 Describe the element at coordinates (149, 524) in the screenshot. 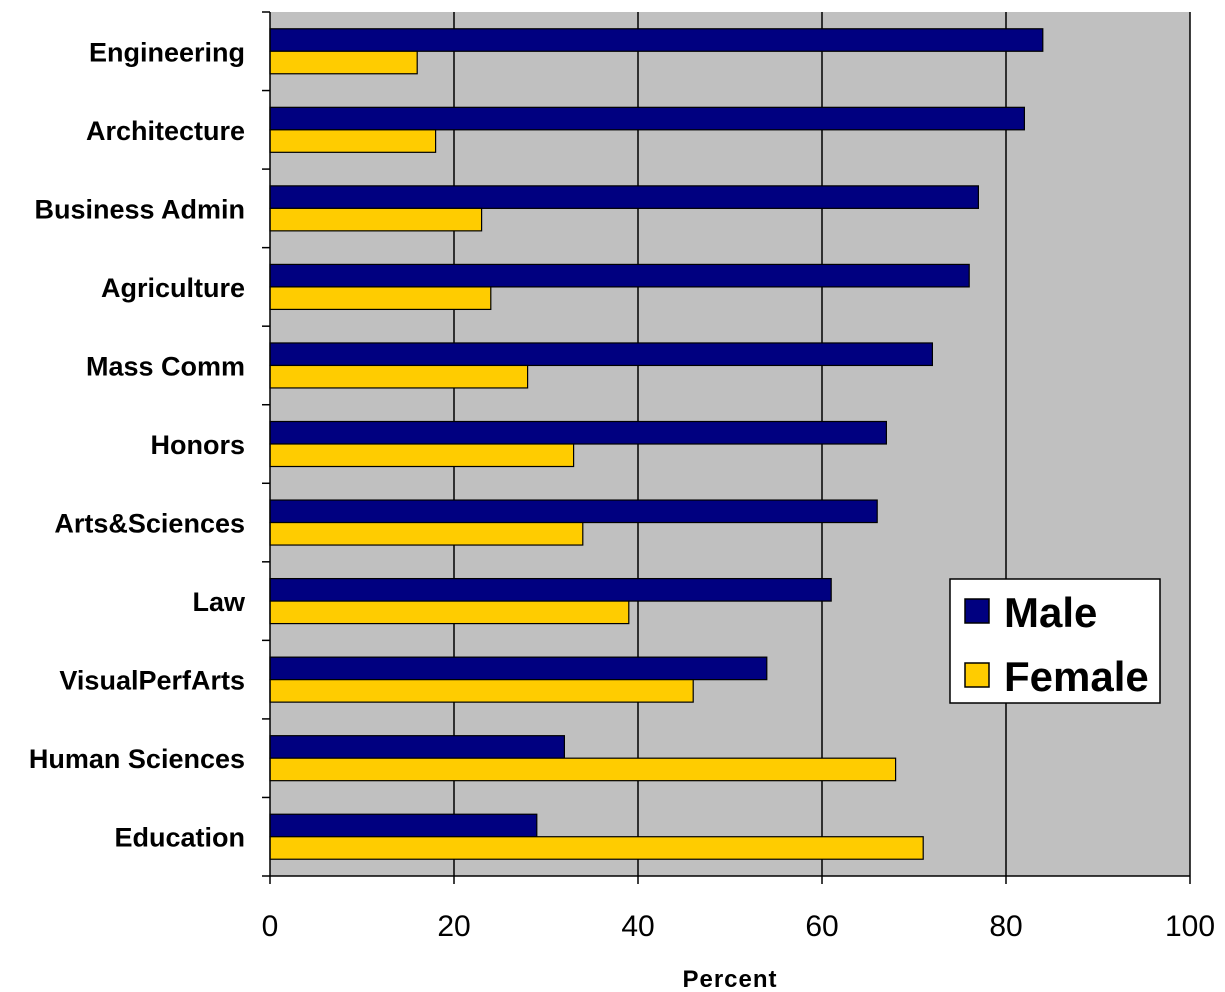

I see `category-label: Arts&Sciences` at that location.